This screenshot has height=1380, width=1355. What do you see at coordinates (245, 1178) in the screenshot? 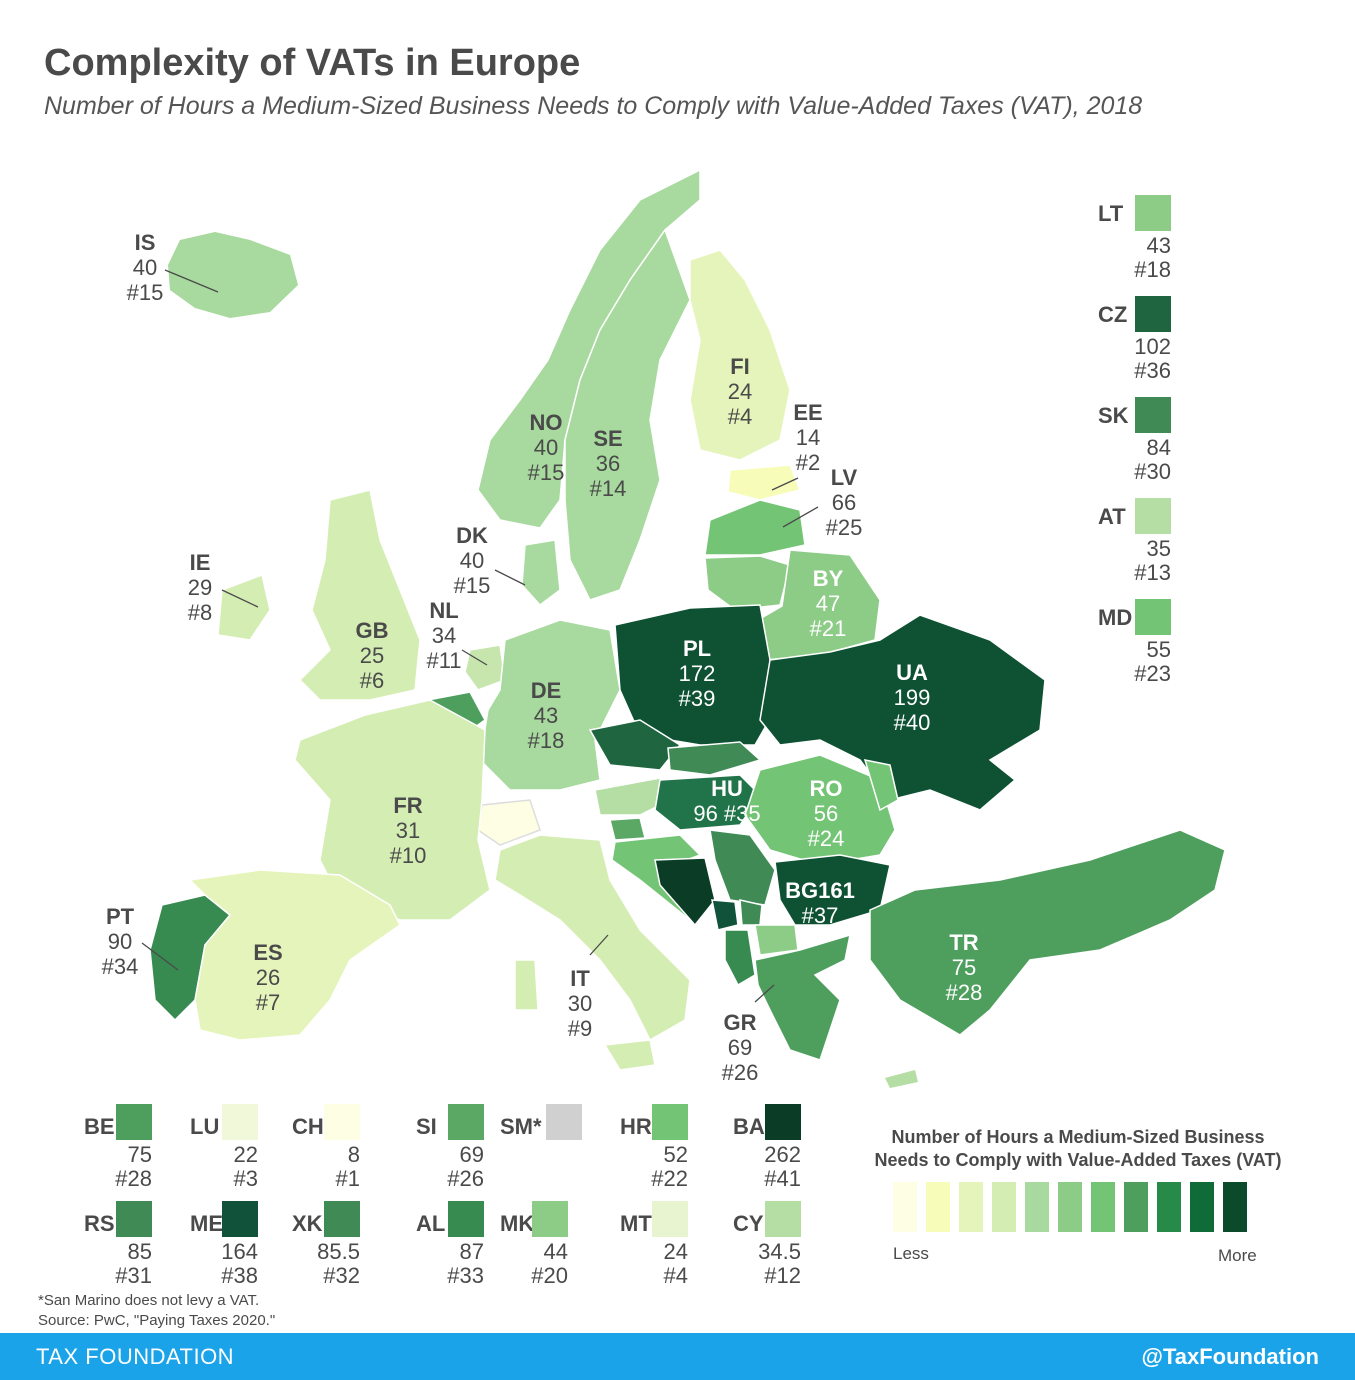
I see `legend-rank: #3` at bounding box center [245, 1178].